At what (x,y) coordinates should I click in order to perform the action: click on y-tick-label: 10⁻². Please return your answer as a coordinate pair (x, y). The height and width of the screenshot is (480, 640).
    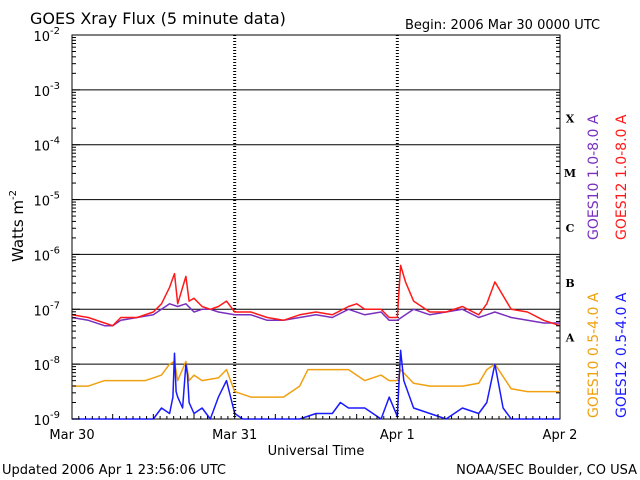
    Looking at the image, I should click on (46, 35).